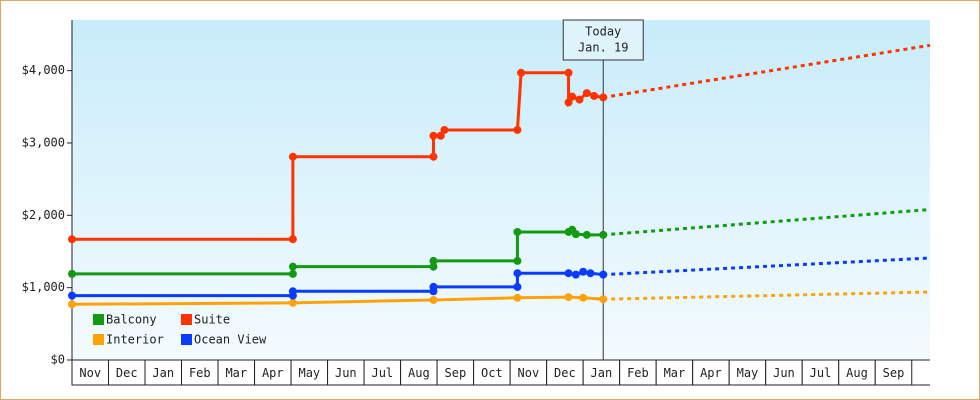  Describe the element at coordinates (230, 340) in the screenshot. I see `legend-label: Ocean View` at that location.